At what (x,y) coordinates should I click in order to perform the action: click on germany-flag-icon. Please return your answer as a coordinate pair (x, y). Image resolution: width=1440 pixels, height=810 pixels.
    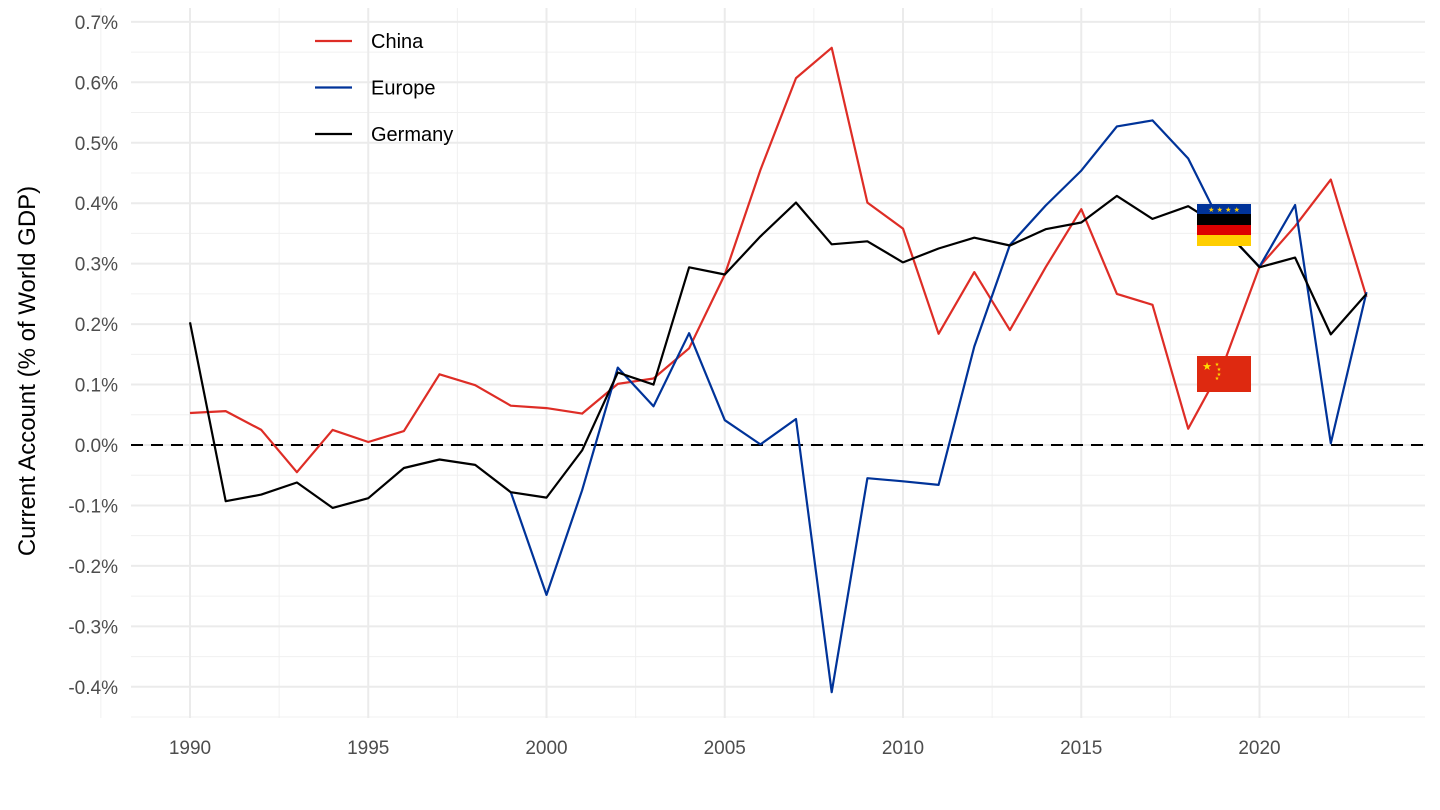
    Looking at the image, I should click on (1224, 230).